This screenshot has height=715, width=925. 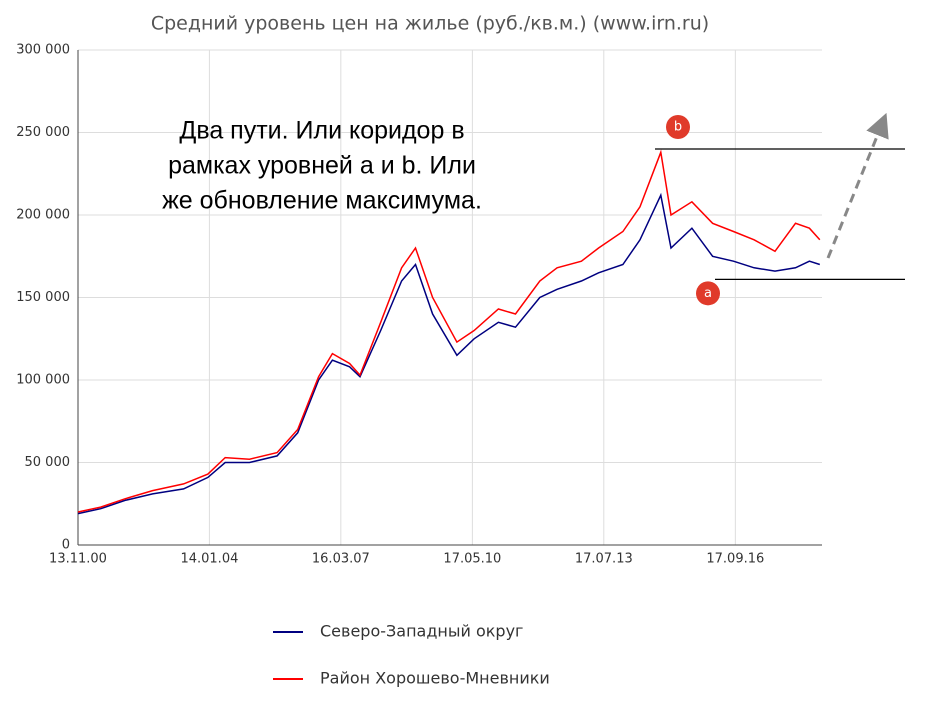 I want to click on y-tick-label: 50 000, so click(x=48, y=462).